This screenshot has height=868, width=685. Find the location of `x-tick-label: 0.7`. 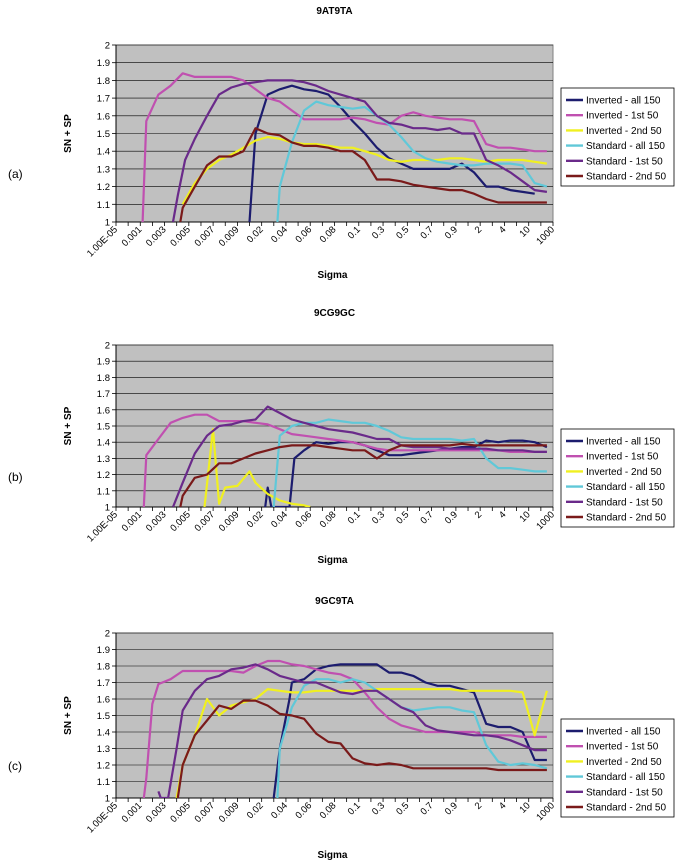

x-tick-label: 0.7 is located at coordinates (427, 232).